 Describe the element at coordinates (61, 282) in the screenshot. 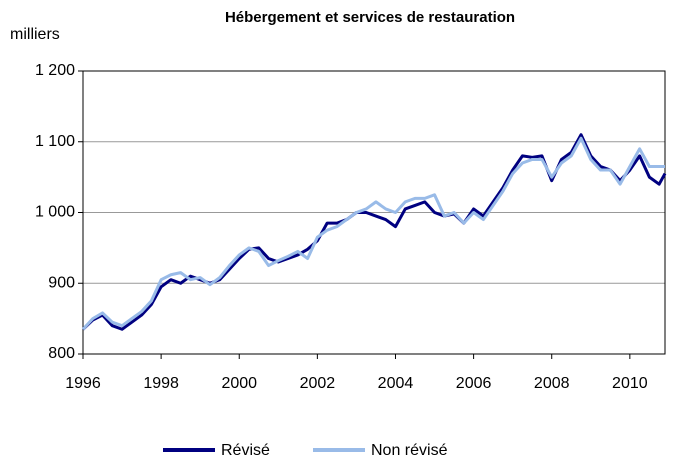

I see `y-tick-label: 900` at that location.